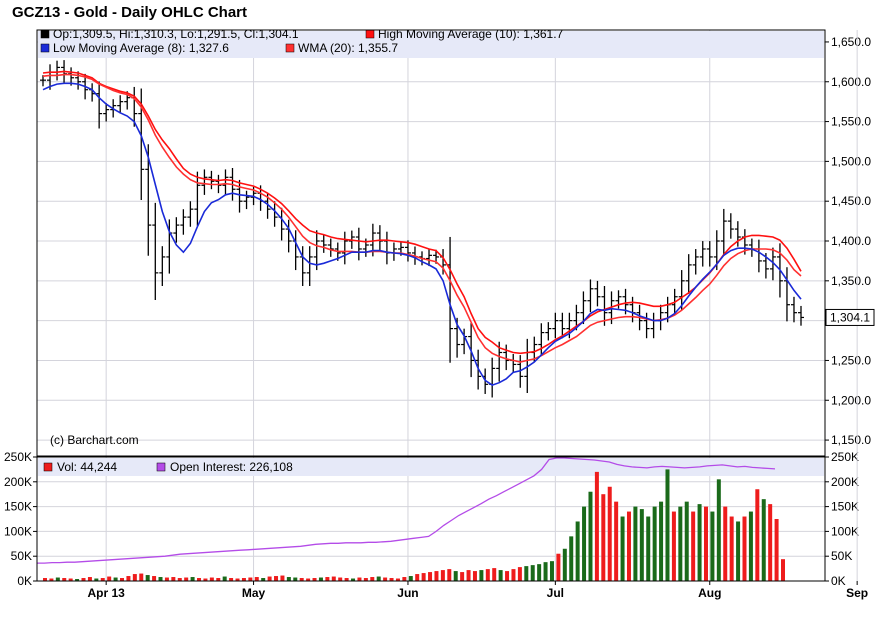 The image size is (876, 641). Describe the element at coordinates (851, 201) in the screenshot. I see `price-tick-label: 1,450.0` at that location.